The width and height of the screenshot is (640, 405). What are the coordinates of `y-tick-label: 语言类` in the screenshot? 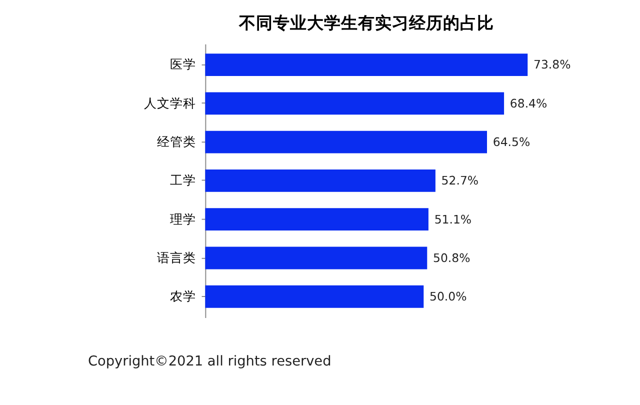 It's located at (176, 257).